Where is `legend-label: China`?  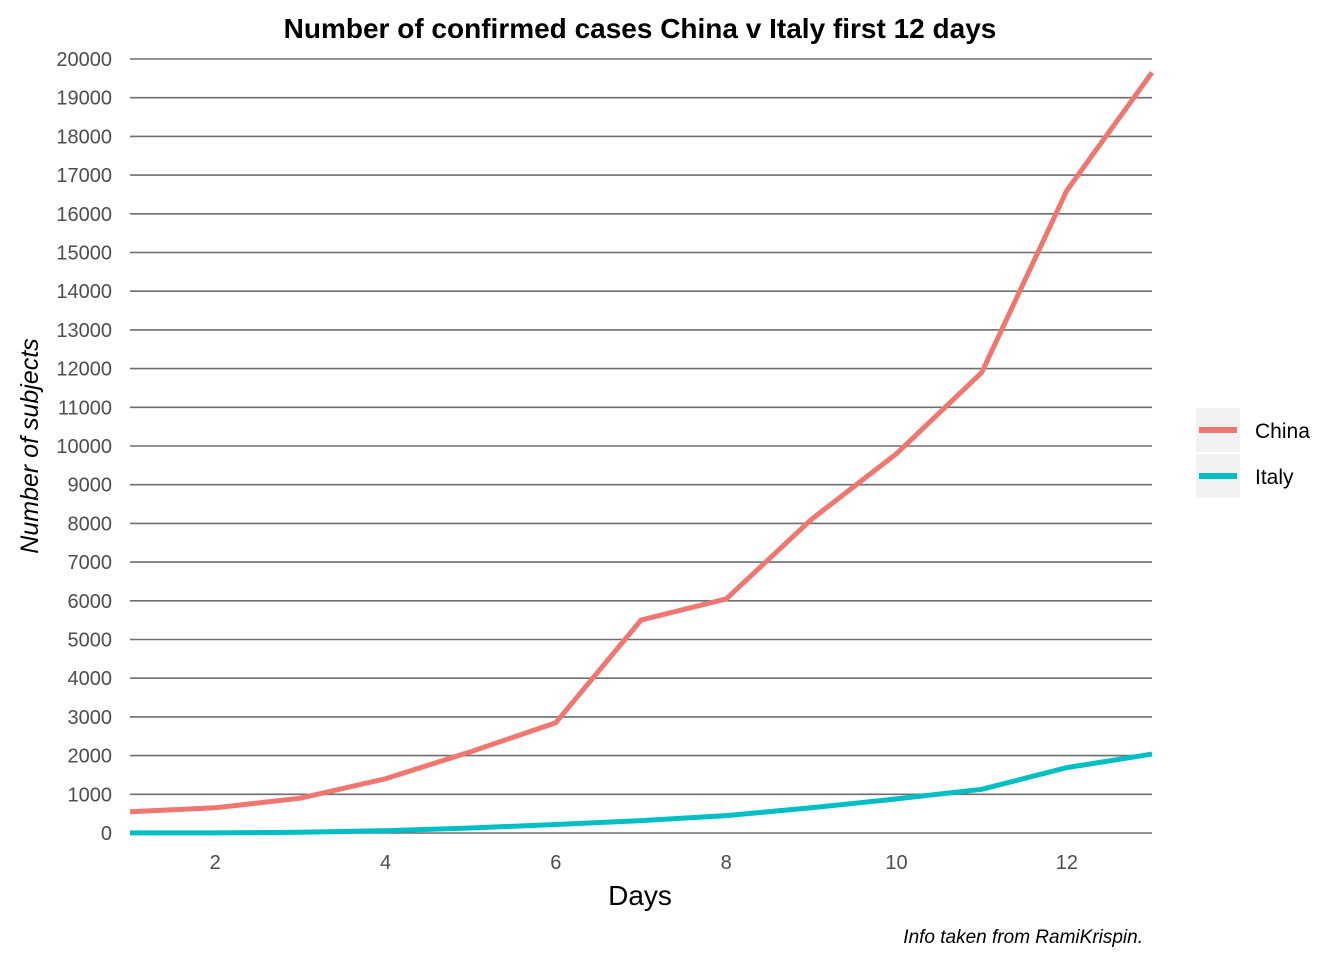 legend-label: China is located at coordinates (1282, 431).